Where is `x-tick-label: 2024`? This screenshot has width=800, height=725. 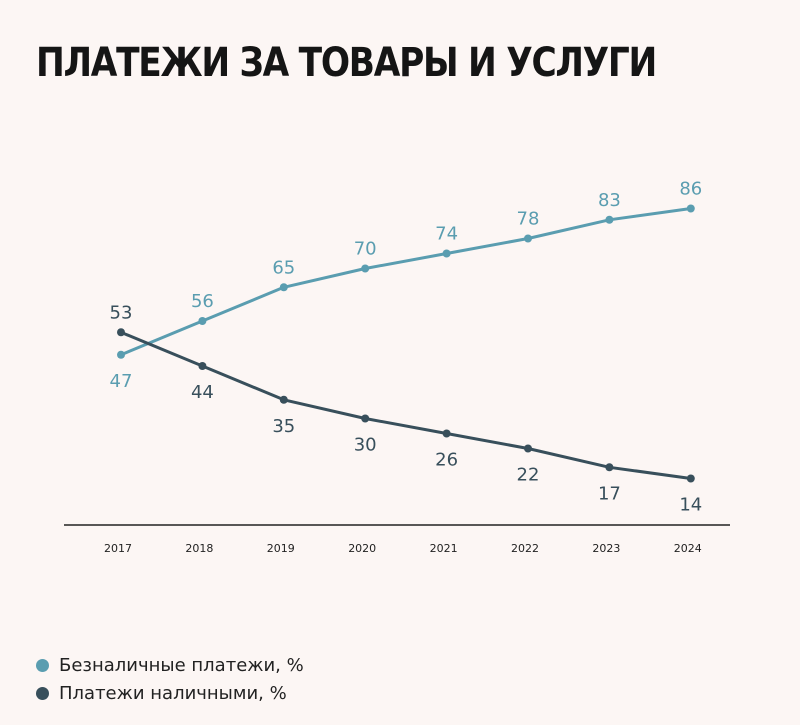
x-tick-label: 2024 is located at coordinates (688, 548).